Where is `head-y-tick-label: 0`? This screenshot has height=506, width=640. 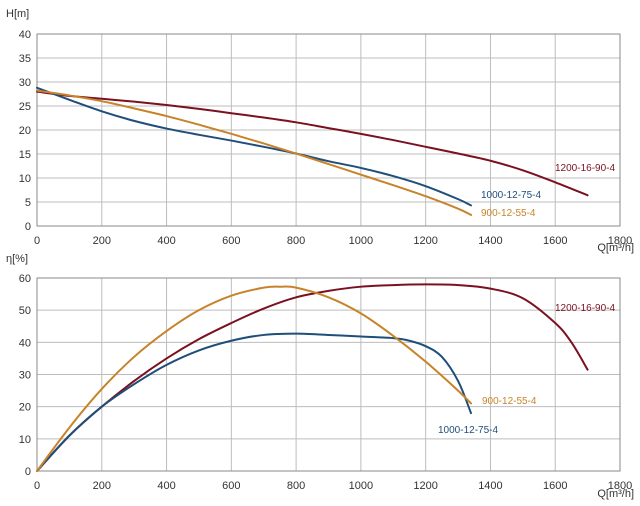
head-y-tick-label: 0 is located at coordinates (28, 227).